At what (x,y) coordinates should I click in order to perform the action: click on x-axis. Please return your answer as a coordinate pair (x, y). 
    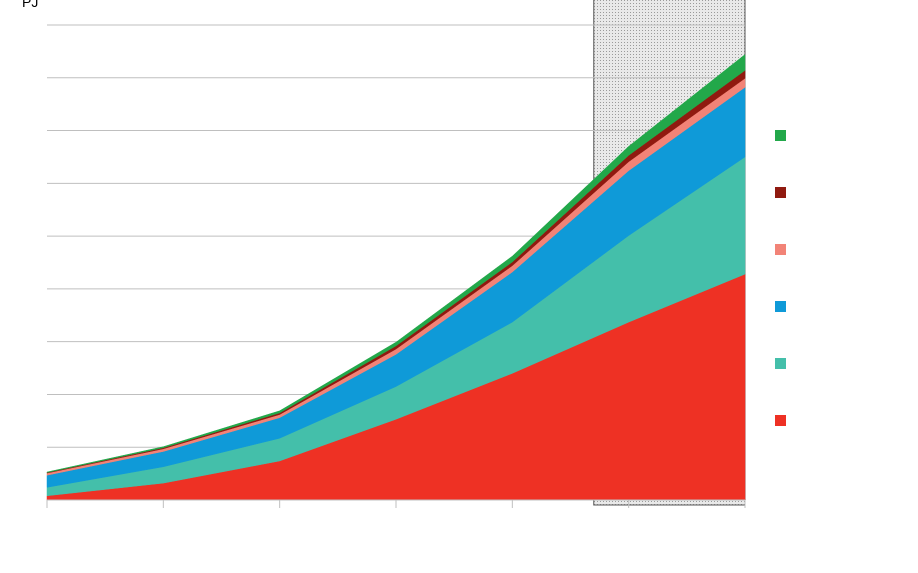
    Looking at the image, I should click on (396, 503).